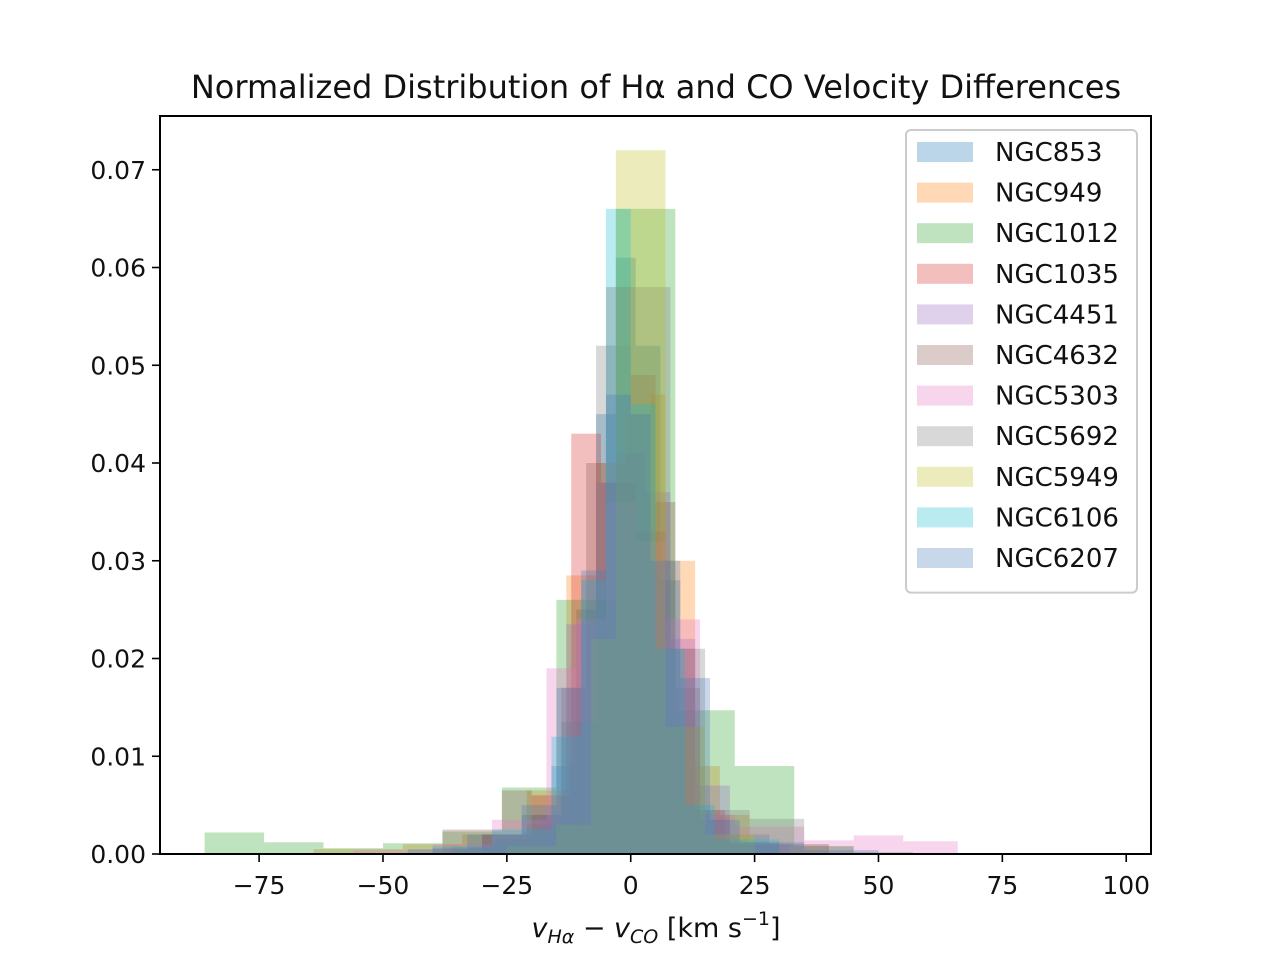 This screenshot has height=960, width=1280. I want to click on x-axis: −75 −50 −25 0 25 50 75 100, so click(691, 877).